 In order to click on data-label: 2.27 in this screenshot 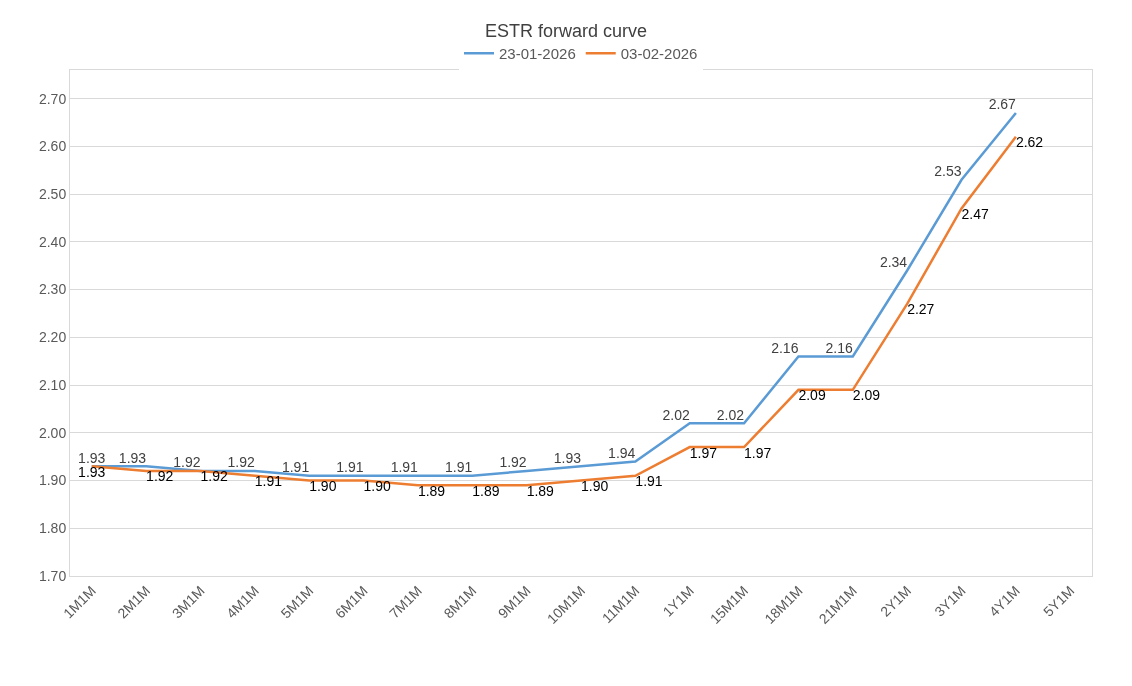, I will do `click(921, 309)`.